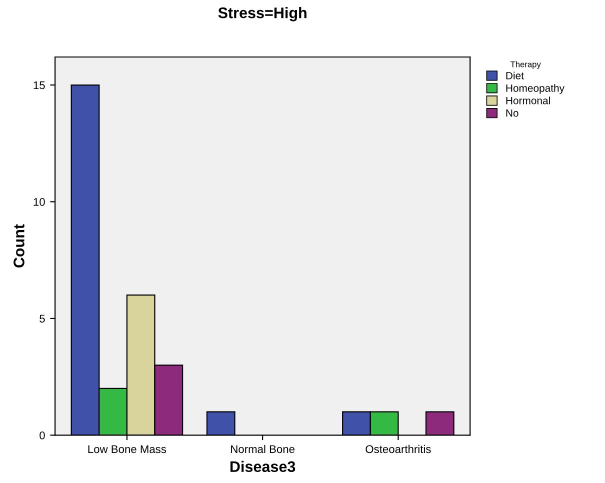 The image size is (605, 483). Describe the element at coordinates (512, 113) in the screenshot. I see `legend-label: No` at that location.